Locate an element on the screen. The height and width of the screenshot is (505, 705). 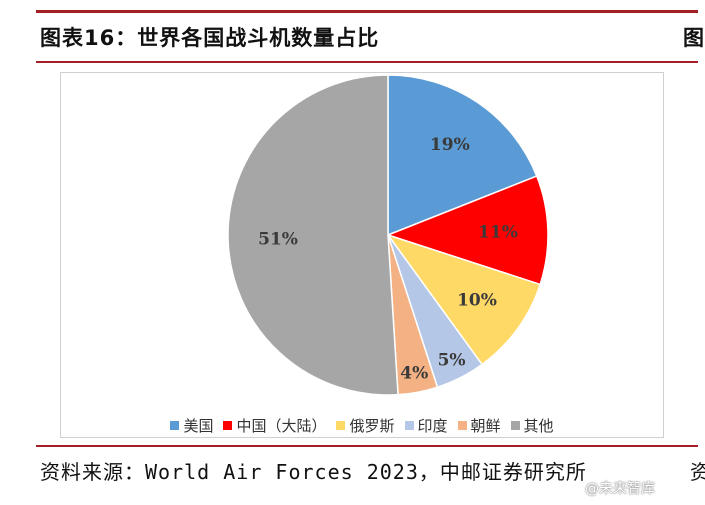
legend-item-0: 美国 is located at coordinates (191, 425).